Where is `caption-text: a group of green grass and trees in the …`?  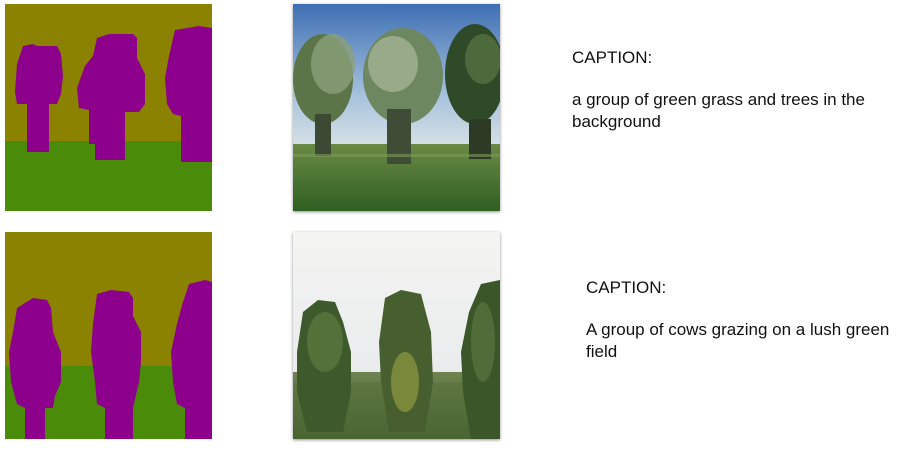 caption-text: a group of green grass and trees in the … is located at coordinates (718, 110).